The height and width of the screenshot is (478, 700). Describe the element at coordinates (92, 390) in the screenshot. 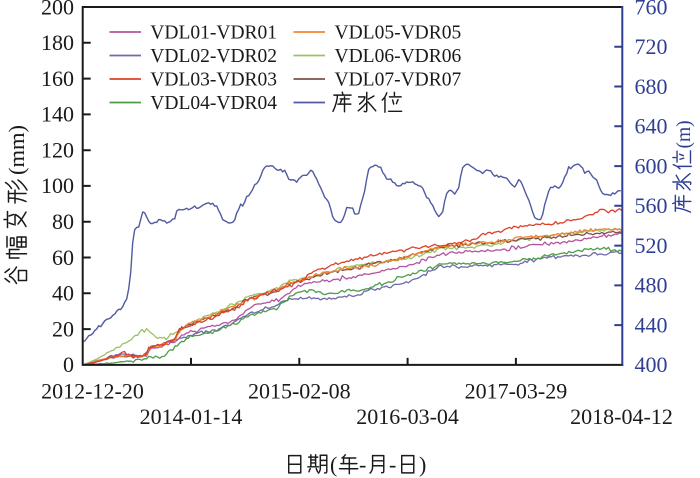

I see `svg-text: 2012-12-20` at that location.